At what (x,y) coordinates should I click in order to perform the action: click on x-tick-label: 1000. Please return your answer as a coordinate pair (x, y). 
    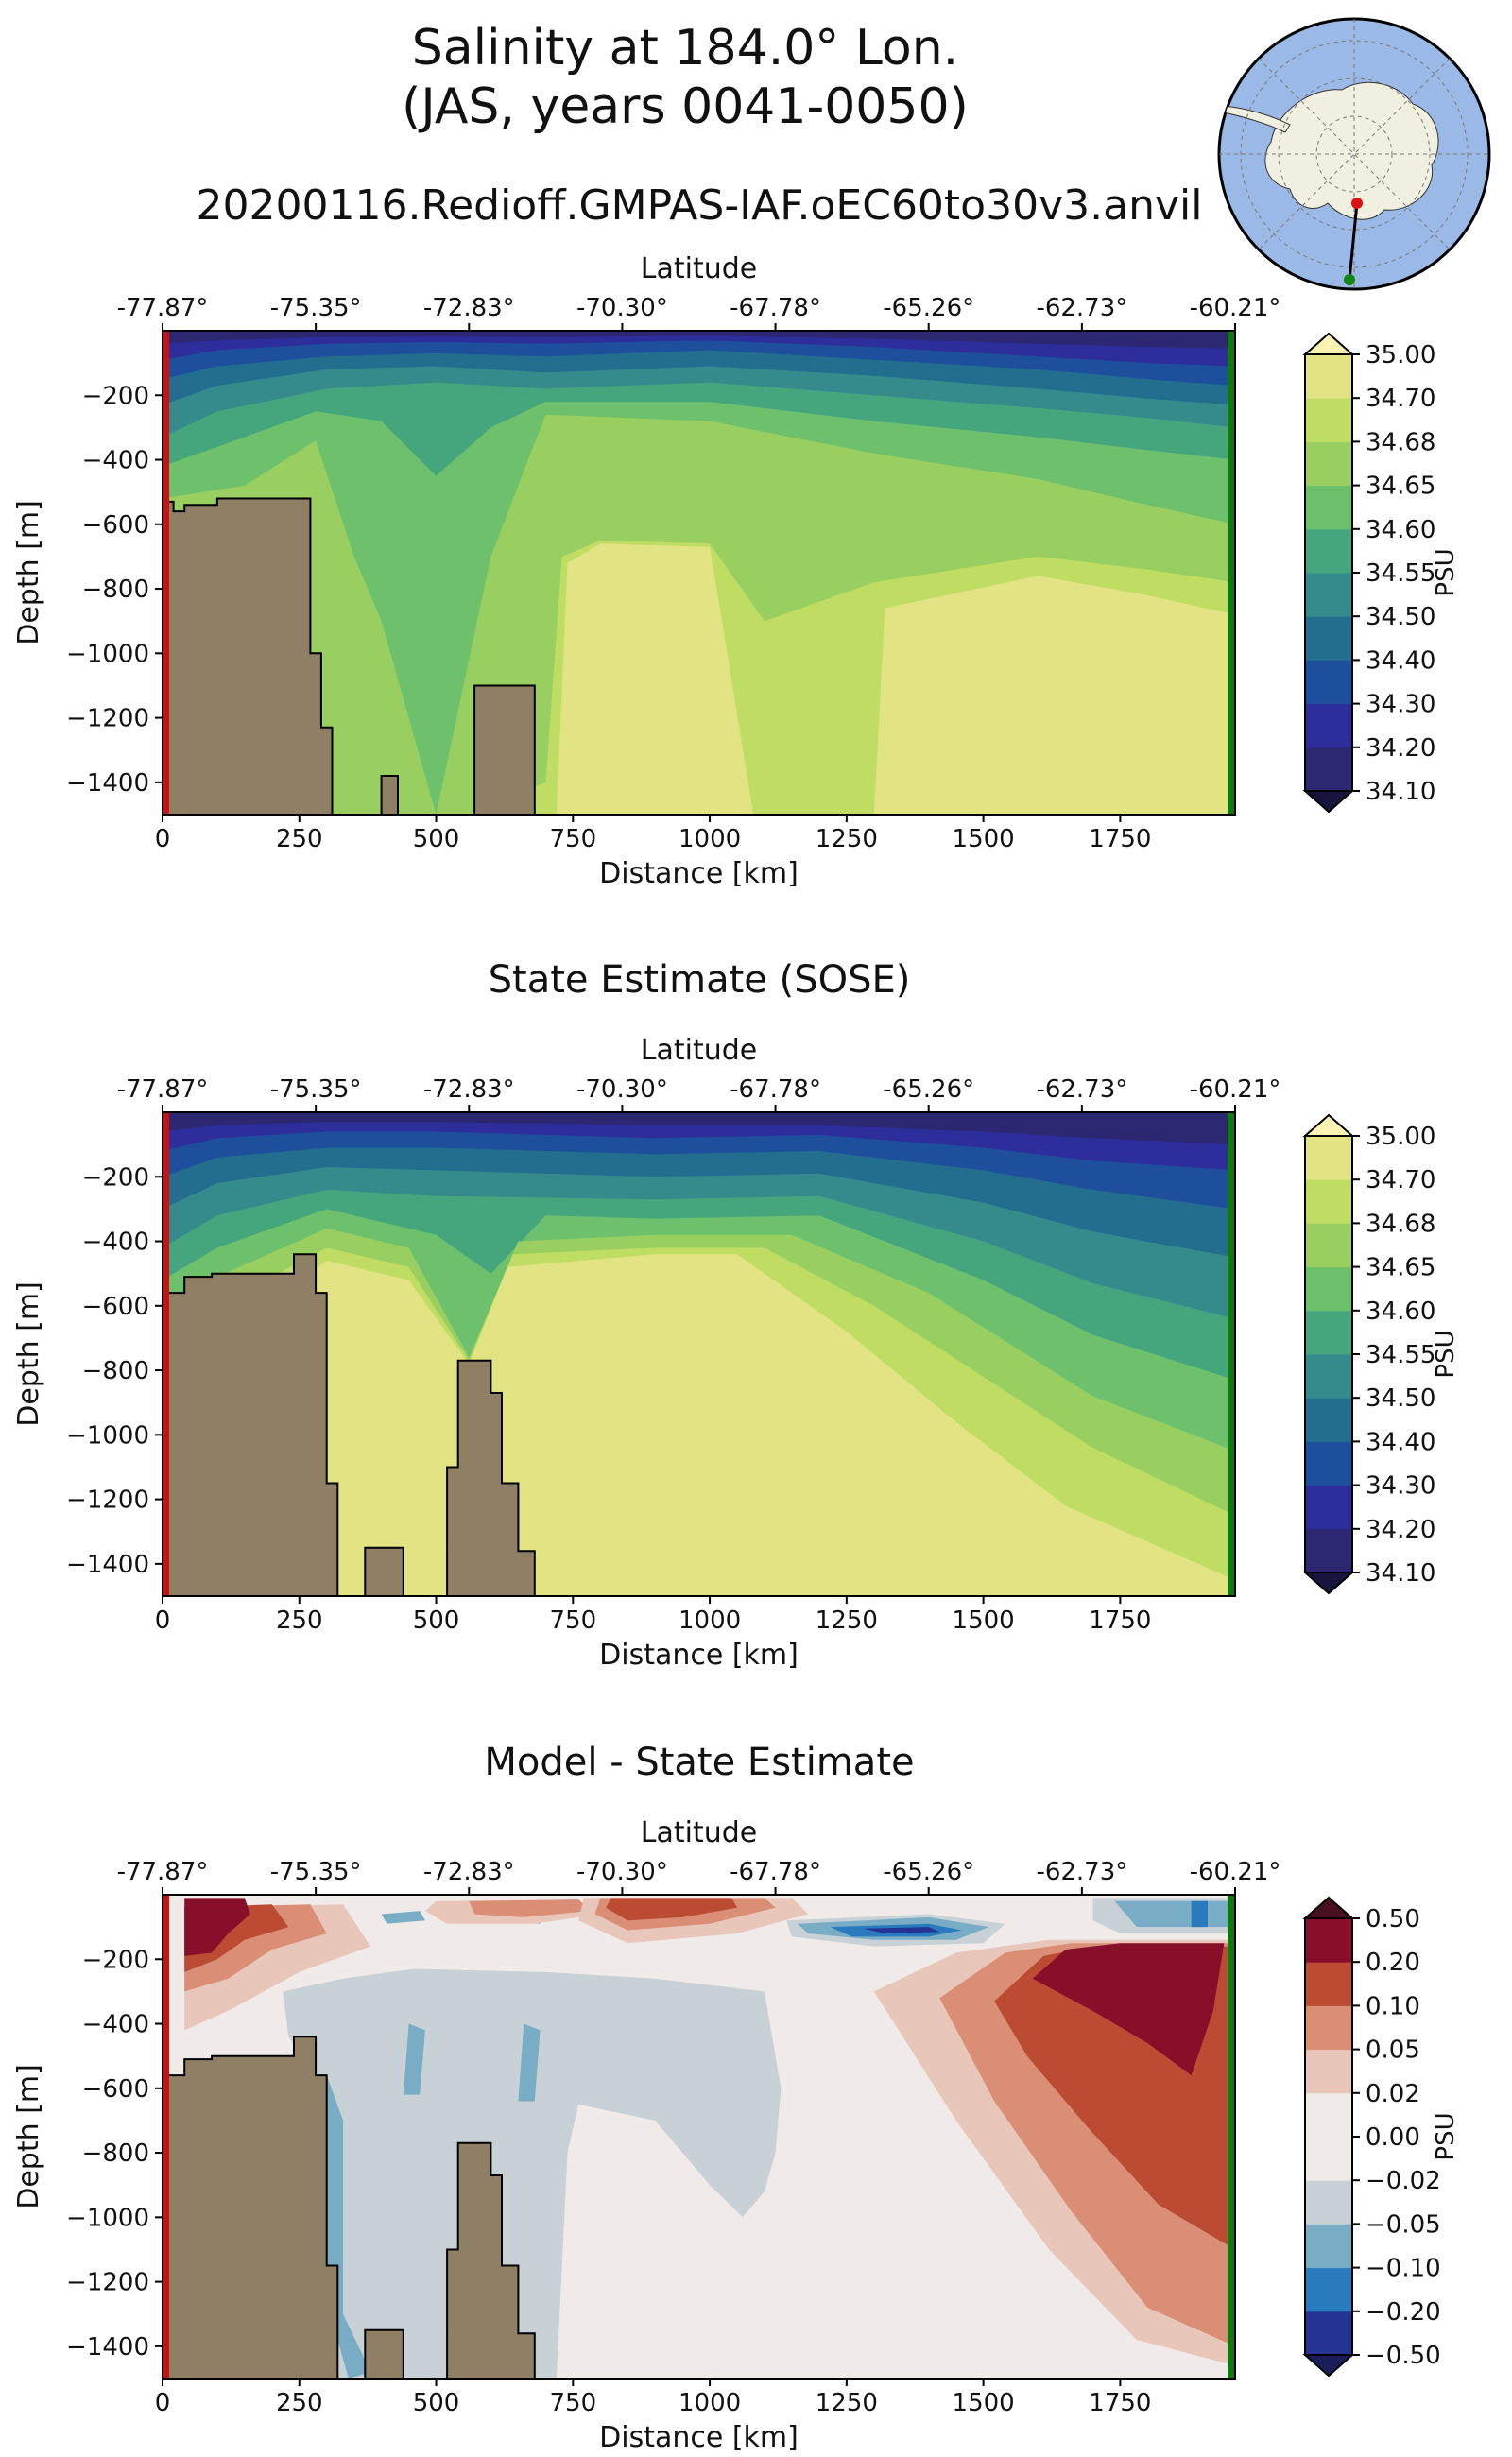
    Looking at the image, I should click on (710, 1620).